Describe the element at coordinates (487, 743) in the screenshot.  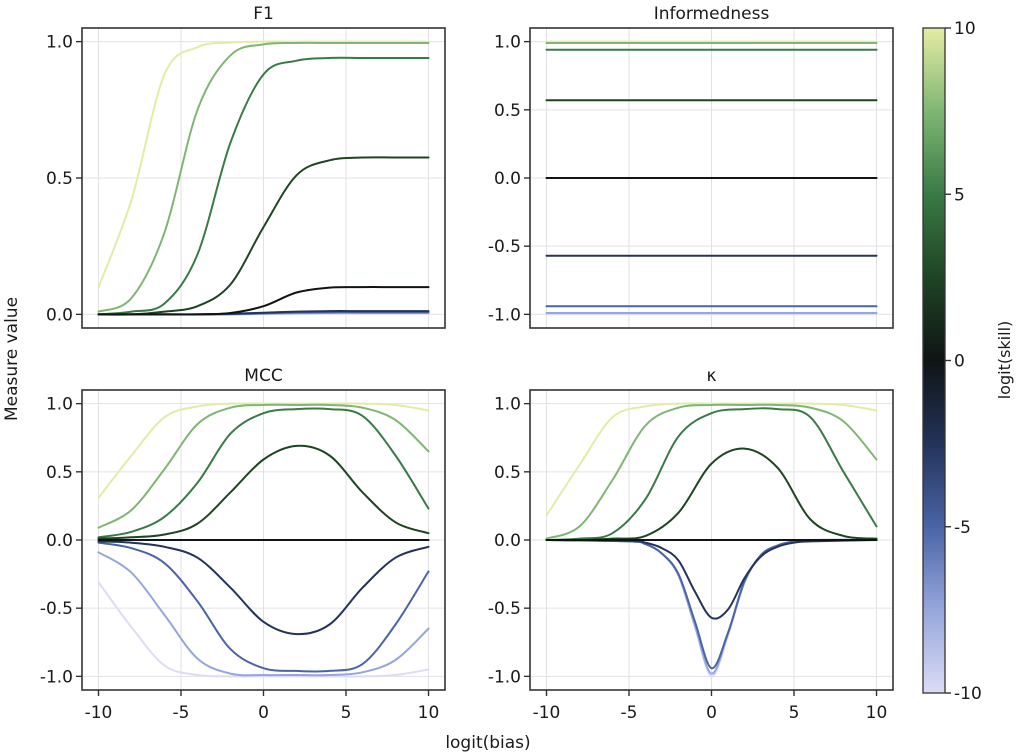
I see `x-axis-label: logit(bias)` at that location.